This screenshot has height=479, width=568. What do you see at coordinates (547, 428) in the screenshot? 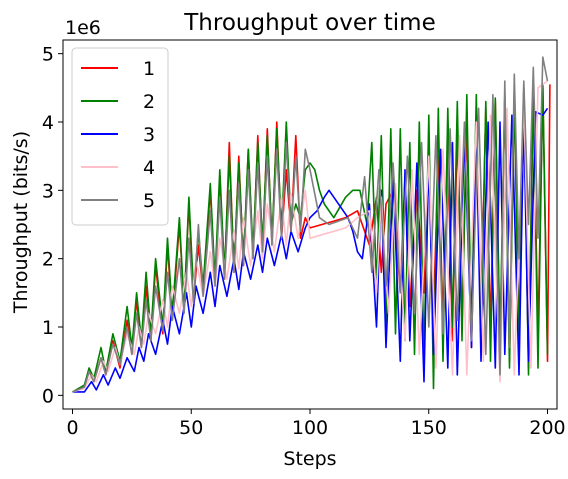
I see `x-tick-label: 200` at bounding box center [547, 428].